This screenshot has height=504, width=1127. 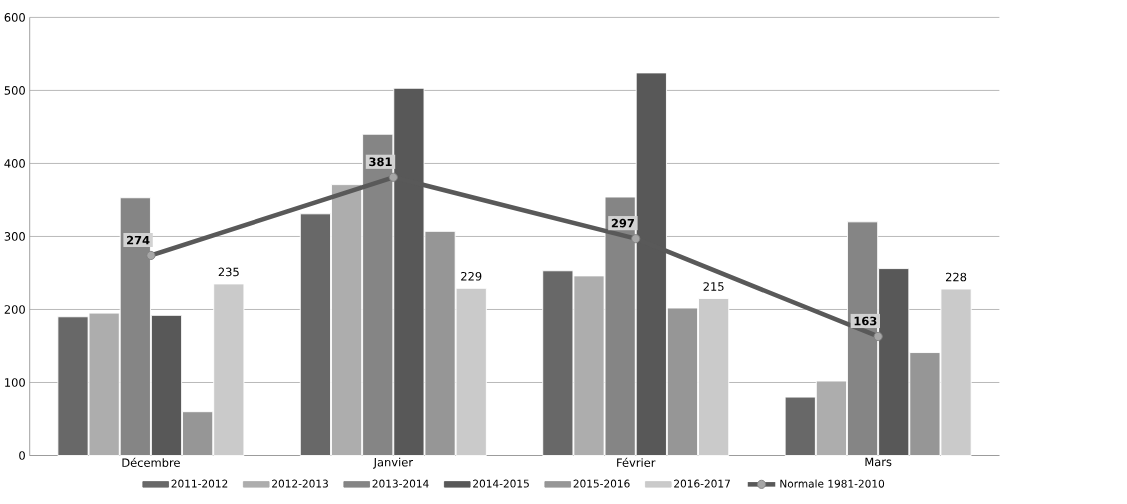 What do you see at coordinates (501, 483) in the screenshot?
I see `legend-label: 2014-2015` at bounding box center [501, 483].